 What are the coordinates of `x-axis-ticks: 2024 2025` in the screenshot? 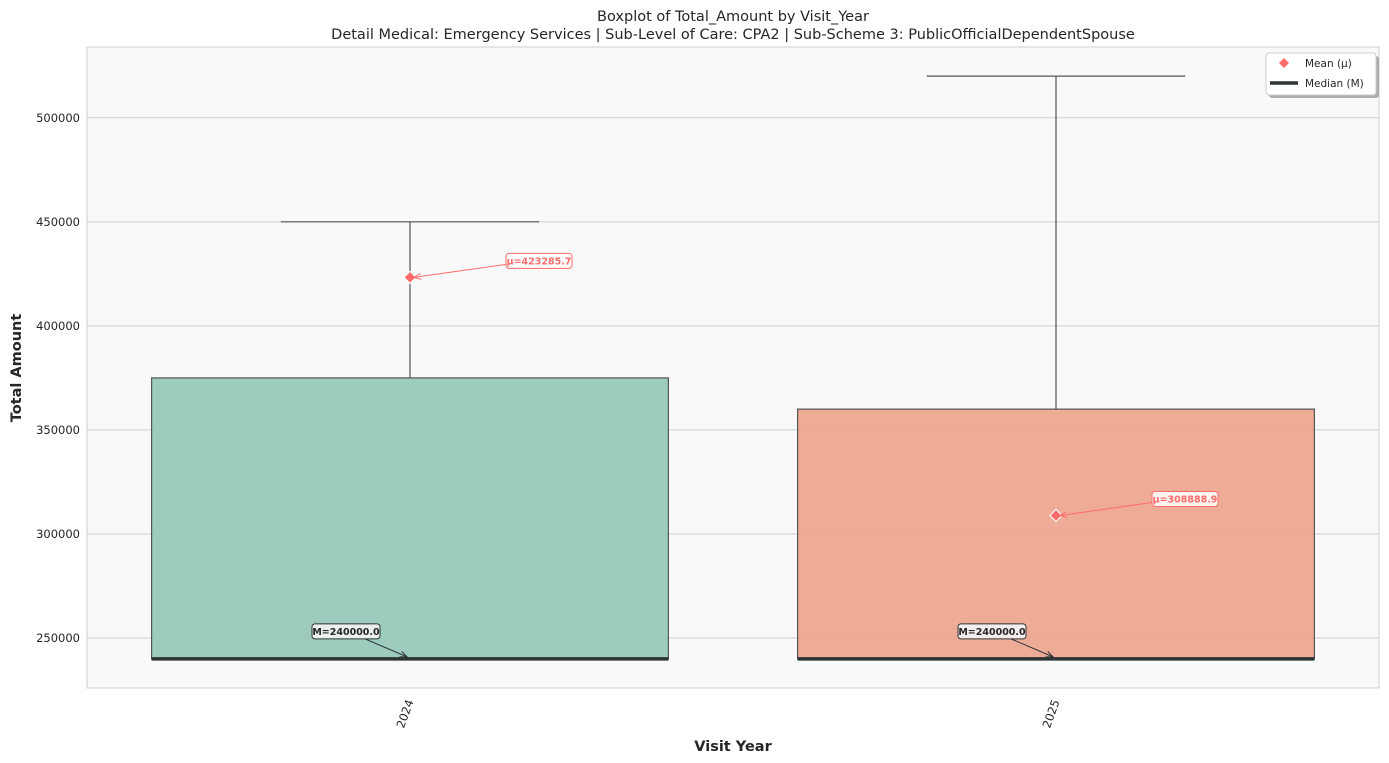 It's located at (727, 714).